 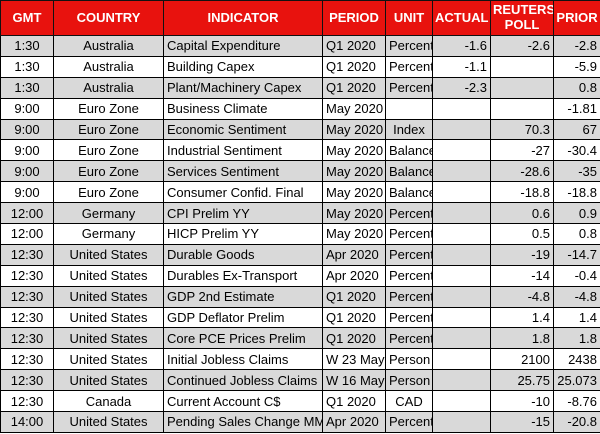 I want to click on cell-indicator: Durable Goods, so click(x=243, y=254).